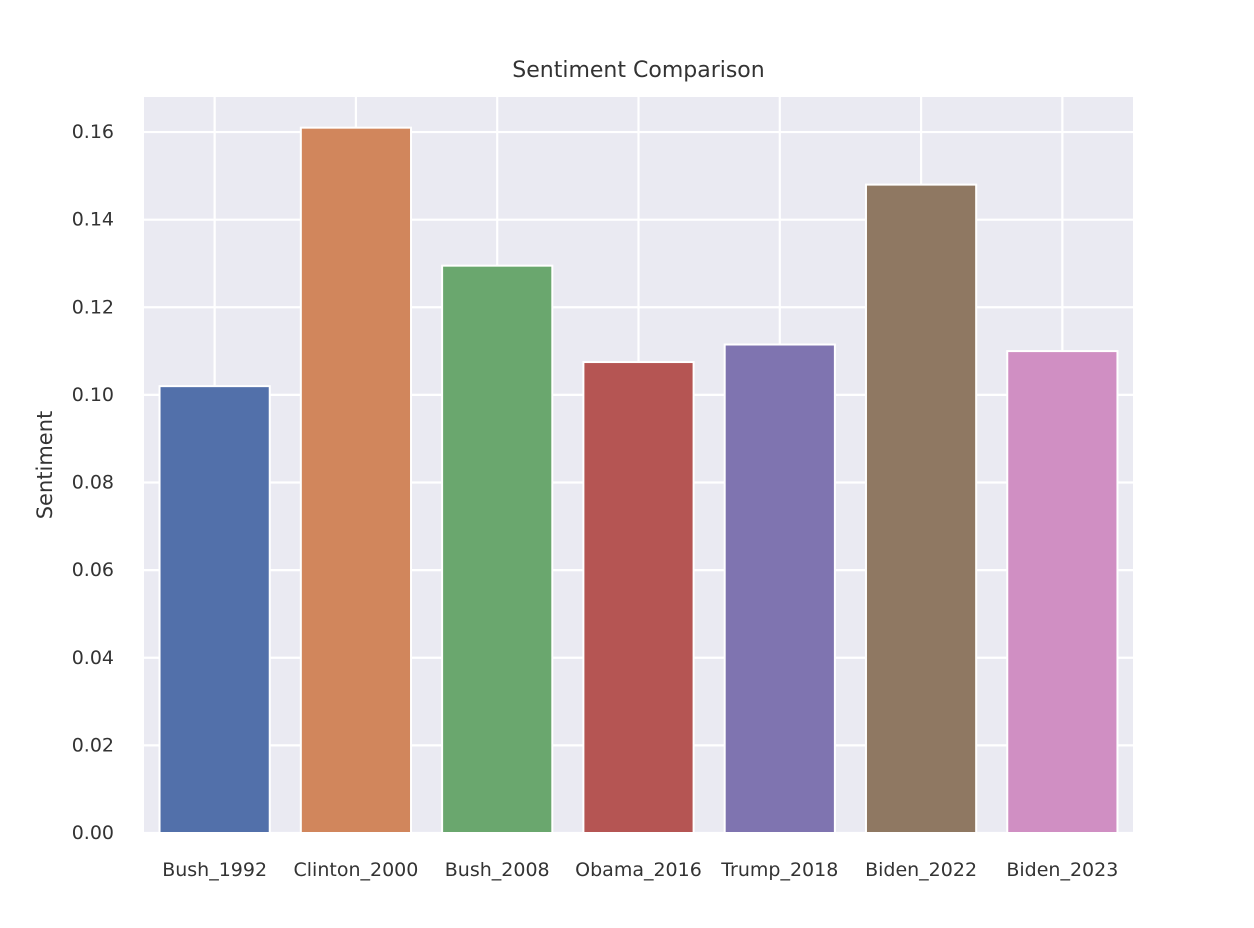 The image size is (1254, 928). I want to click on y-tick-label: 0.14, so click(93, 220).